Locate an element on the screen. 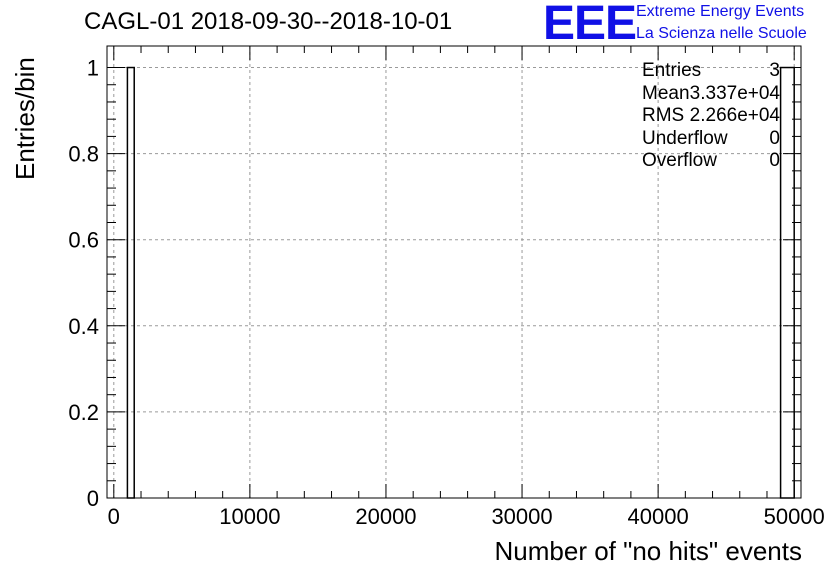 This screenshot has width=836, height=572. y-tick-label: 0.6 is located at coordinates (83, 240).